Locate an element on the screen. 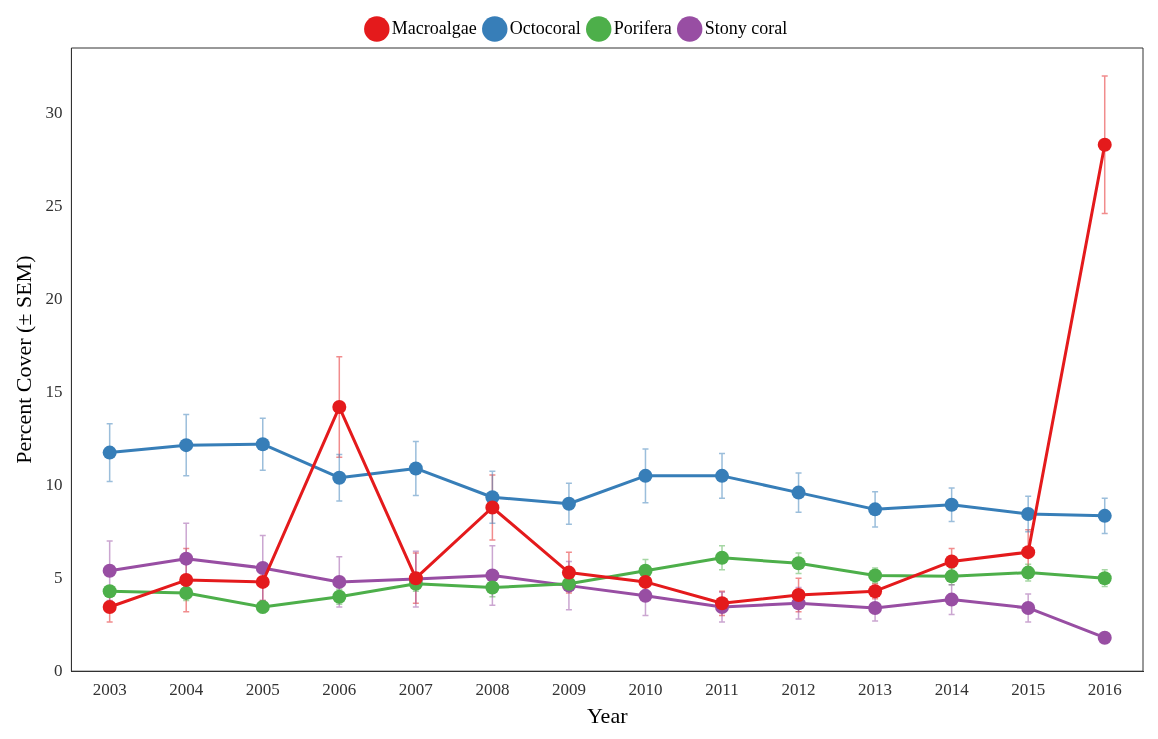  x-tick-label: 2007 is located at coordinates (416, 689).